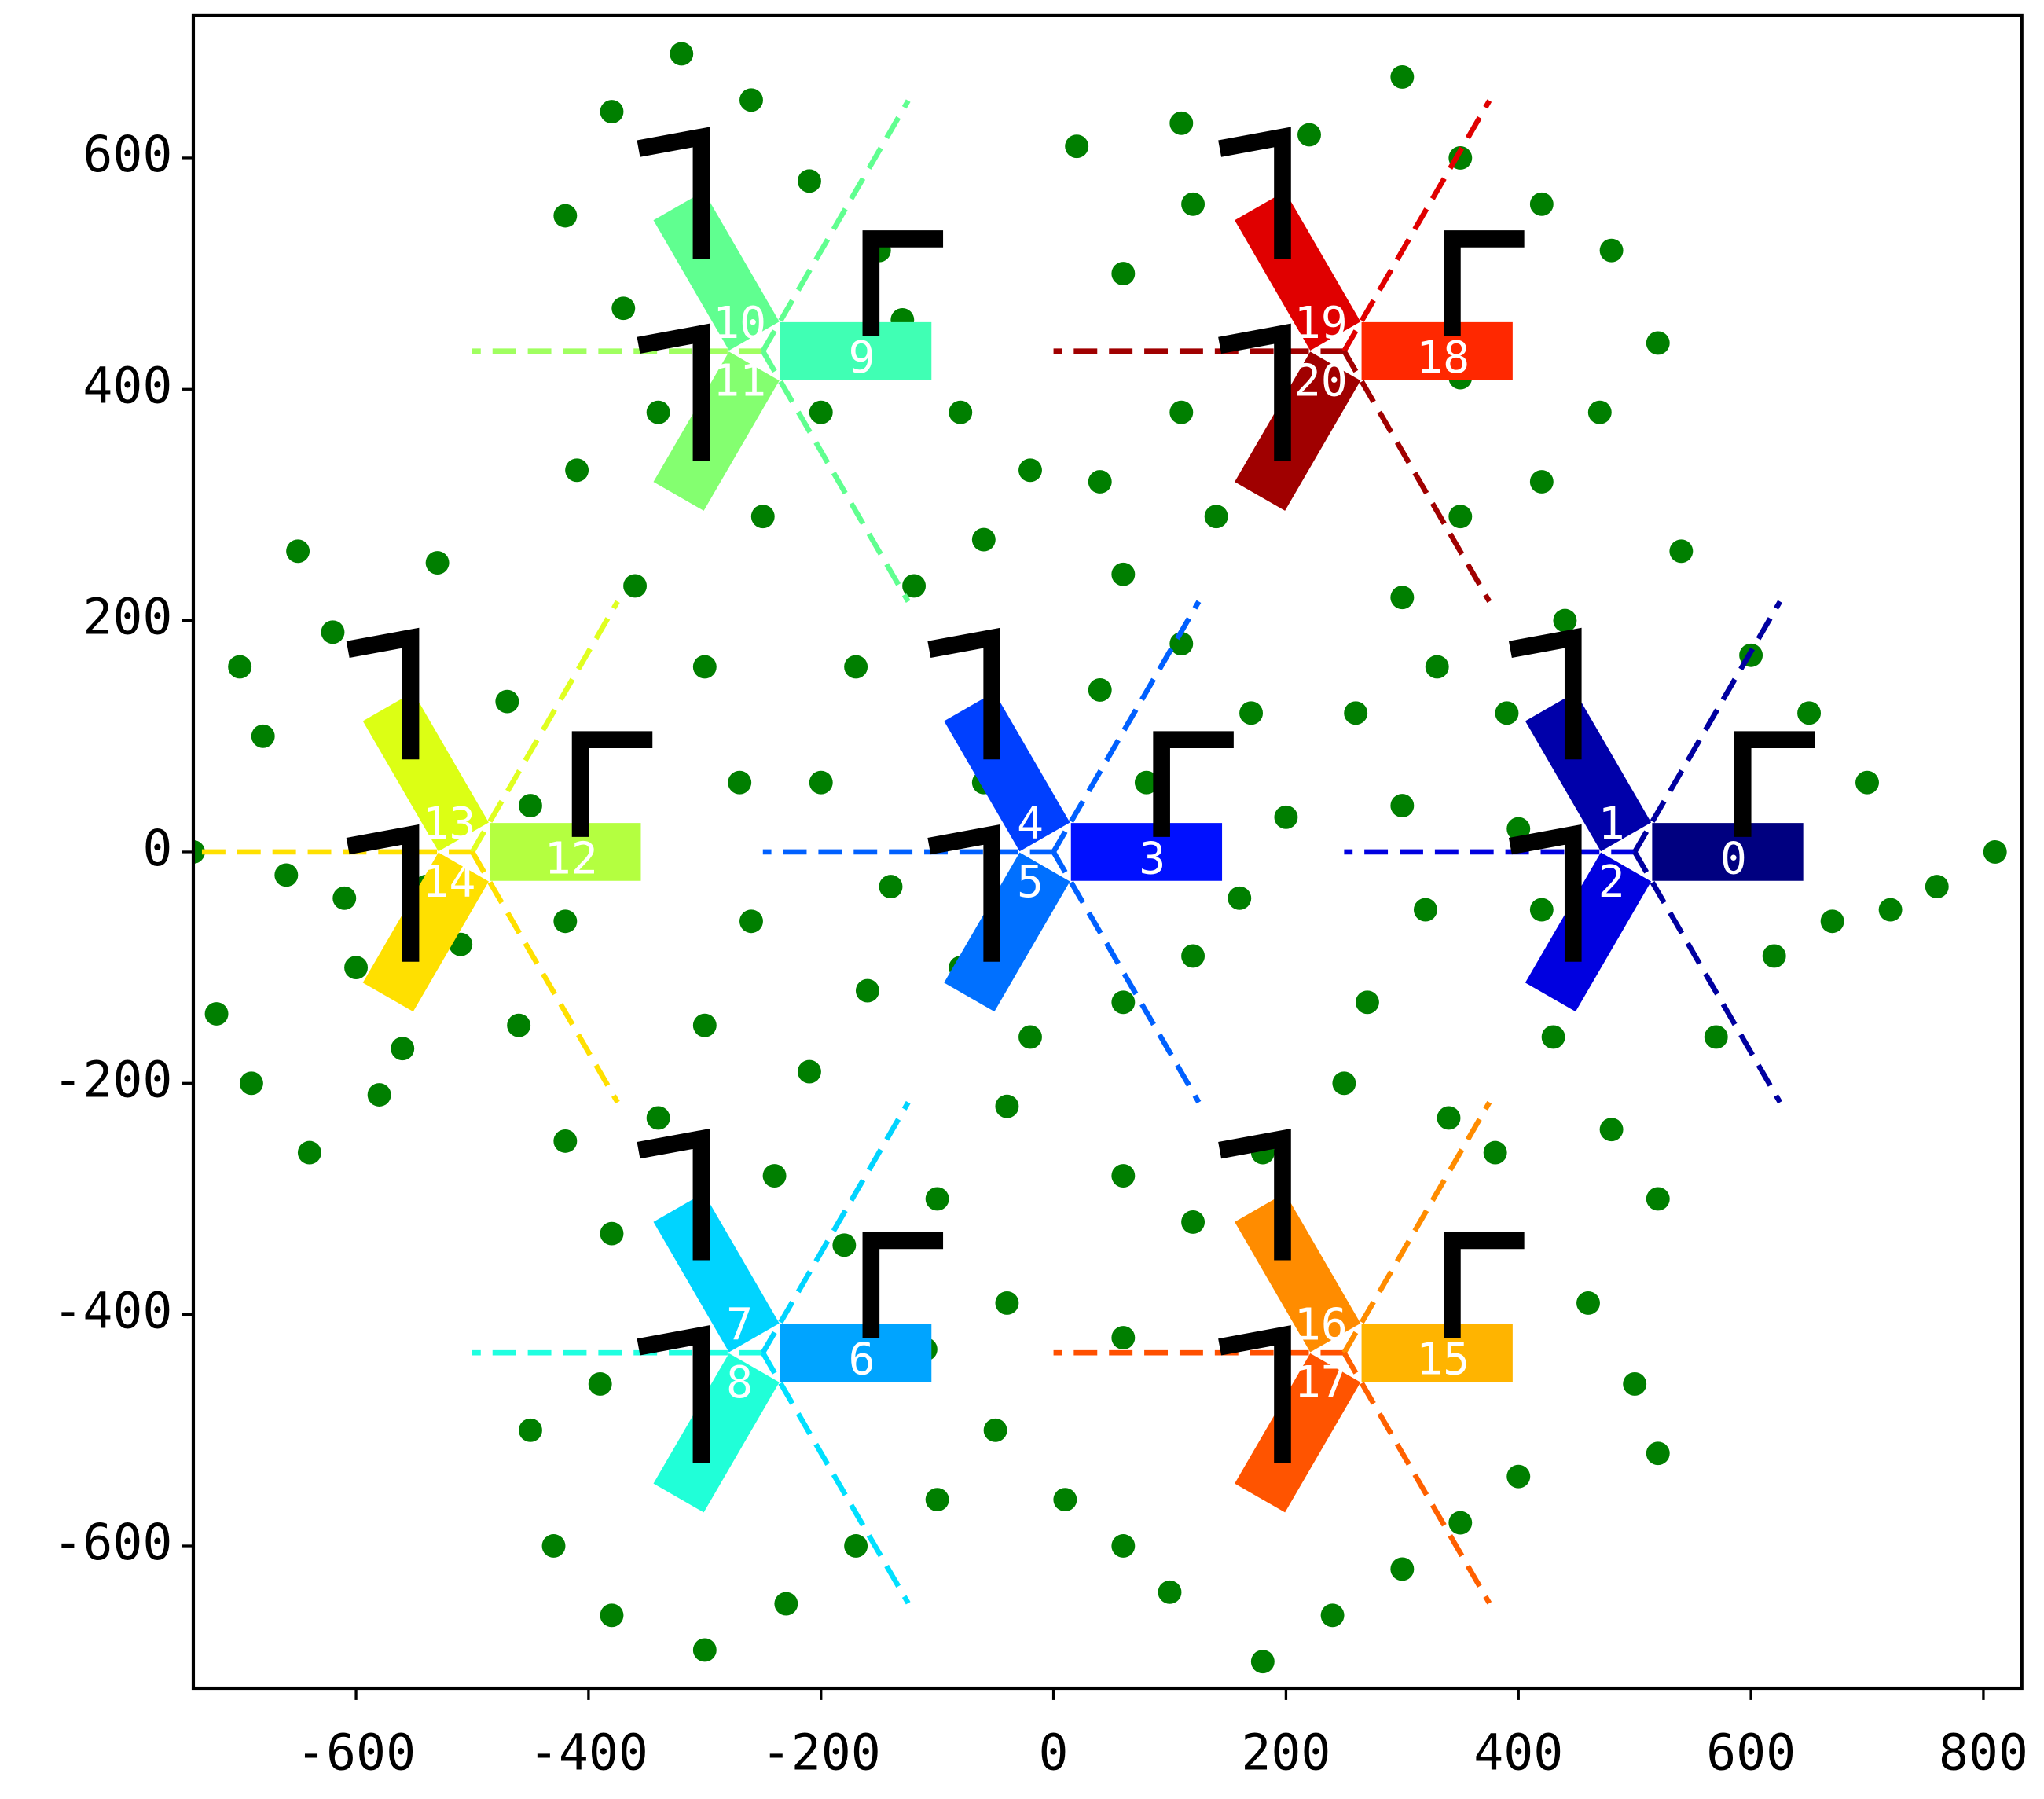 The height and width of the screenshot is (1799, 2044). What do you see at coordinates (1321, 323) in the screenshot?
I see `sector-label: 19` at bounding box center [1321, 323].